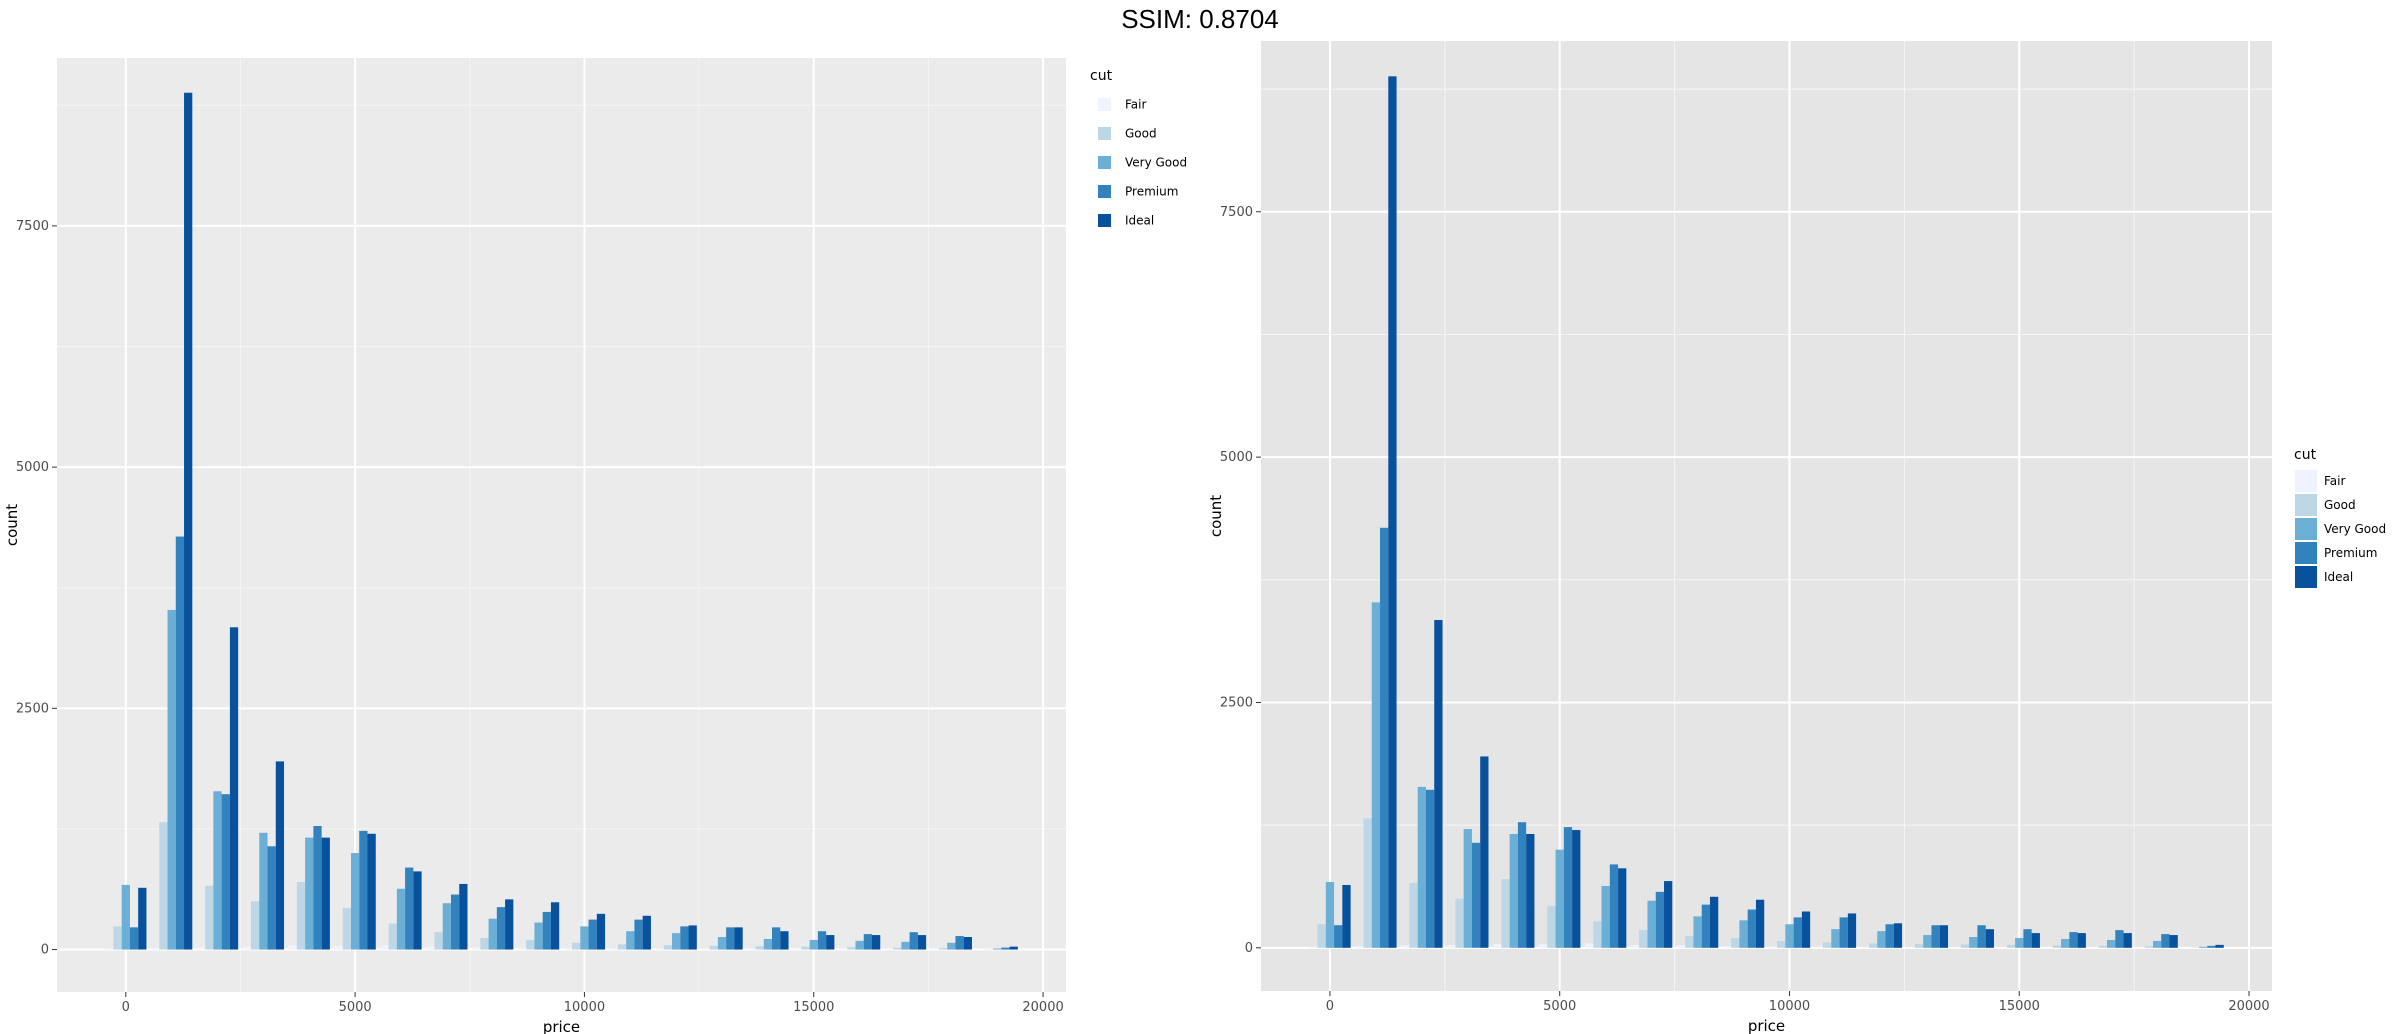  Describe the element at coordinates (2340, 505) in the screenshot. I see `legend-label: Good` at that location.